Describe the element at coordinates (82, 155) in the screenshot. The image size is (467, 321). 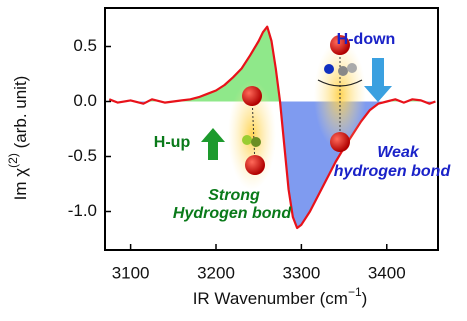
I see `y-tick-label: -0.5` at that location.